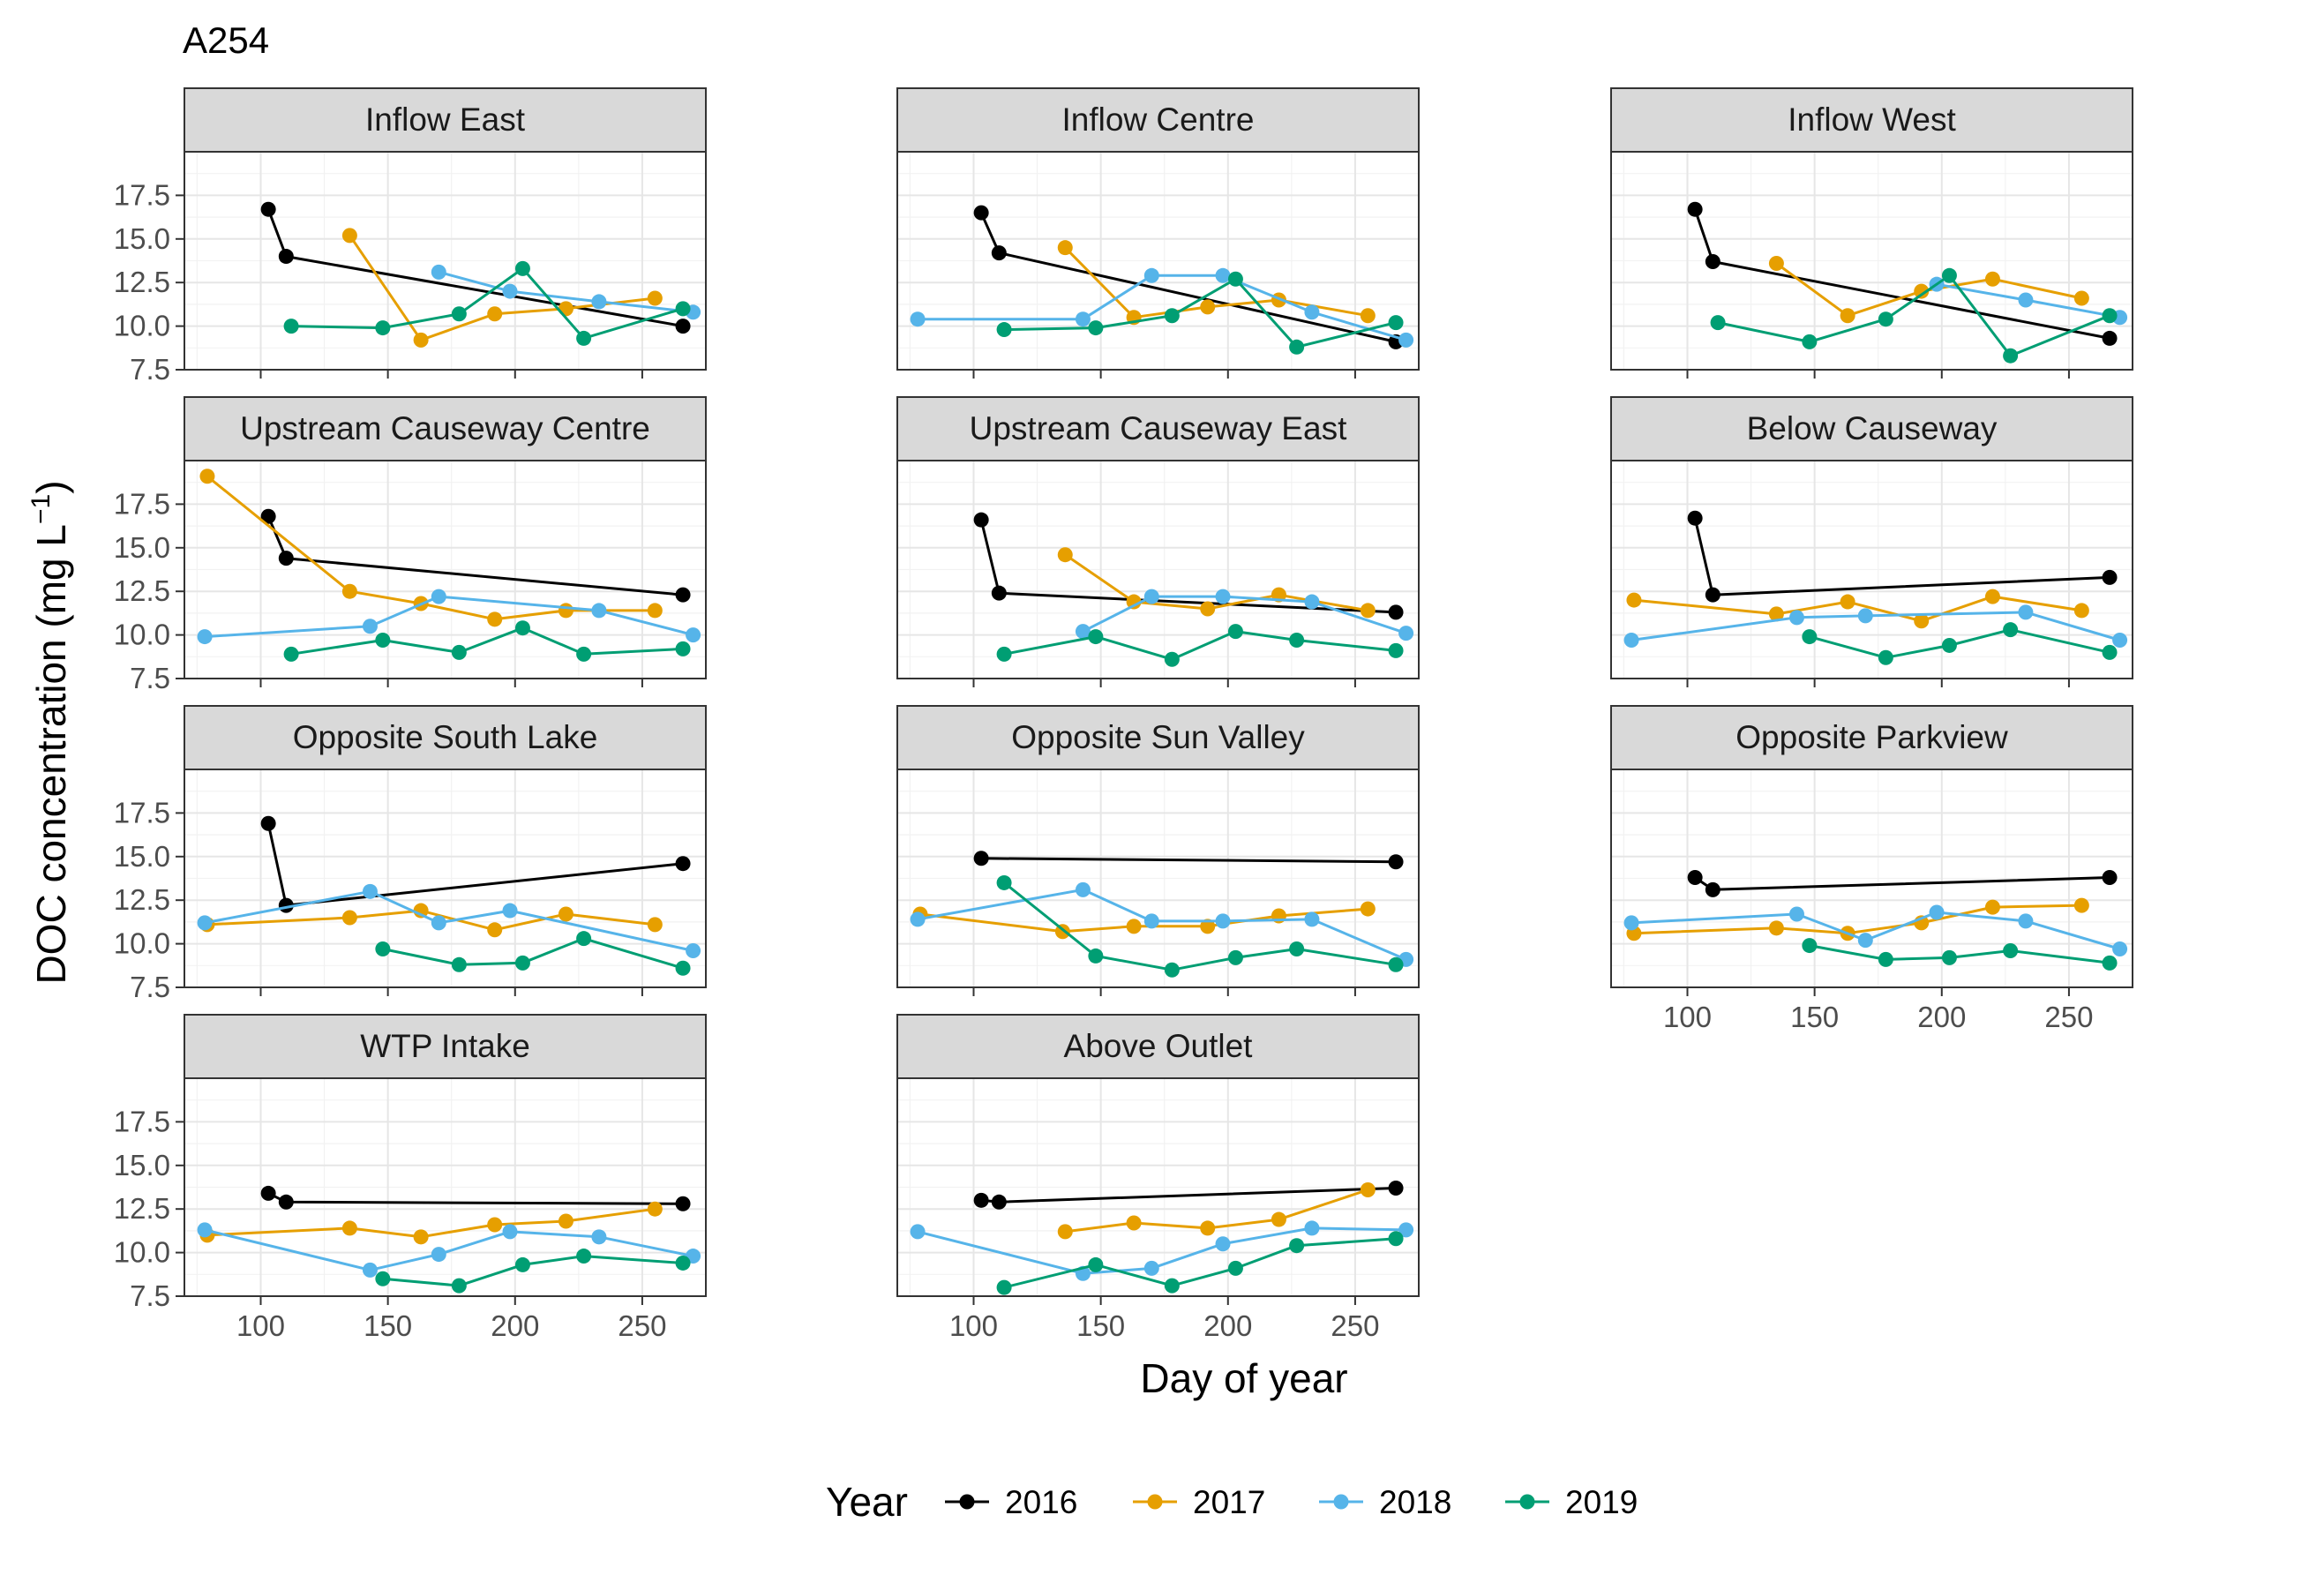 This screenshot has height=1575, width=2324. What do you see at coordinates (51, 754) in the screenshot?
I see `y-axis-title-main: DOC concentration (mg L` at bounding box center [51, 754].